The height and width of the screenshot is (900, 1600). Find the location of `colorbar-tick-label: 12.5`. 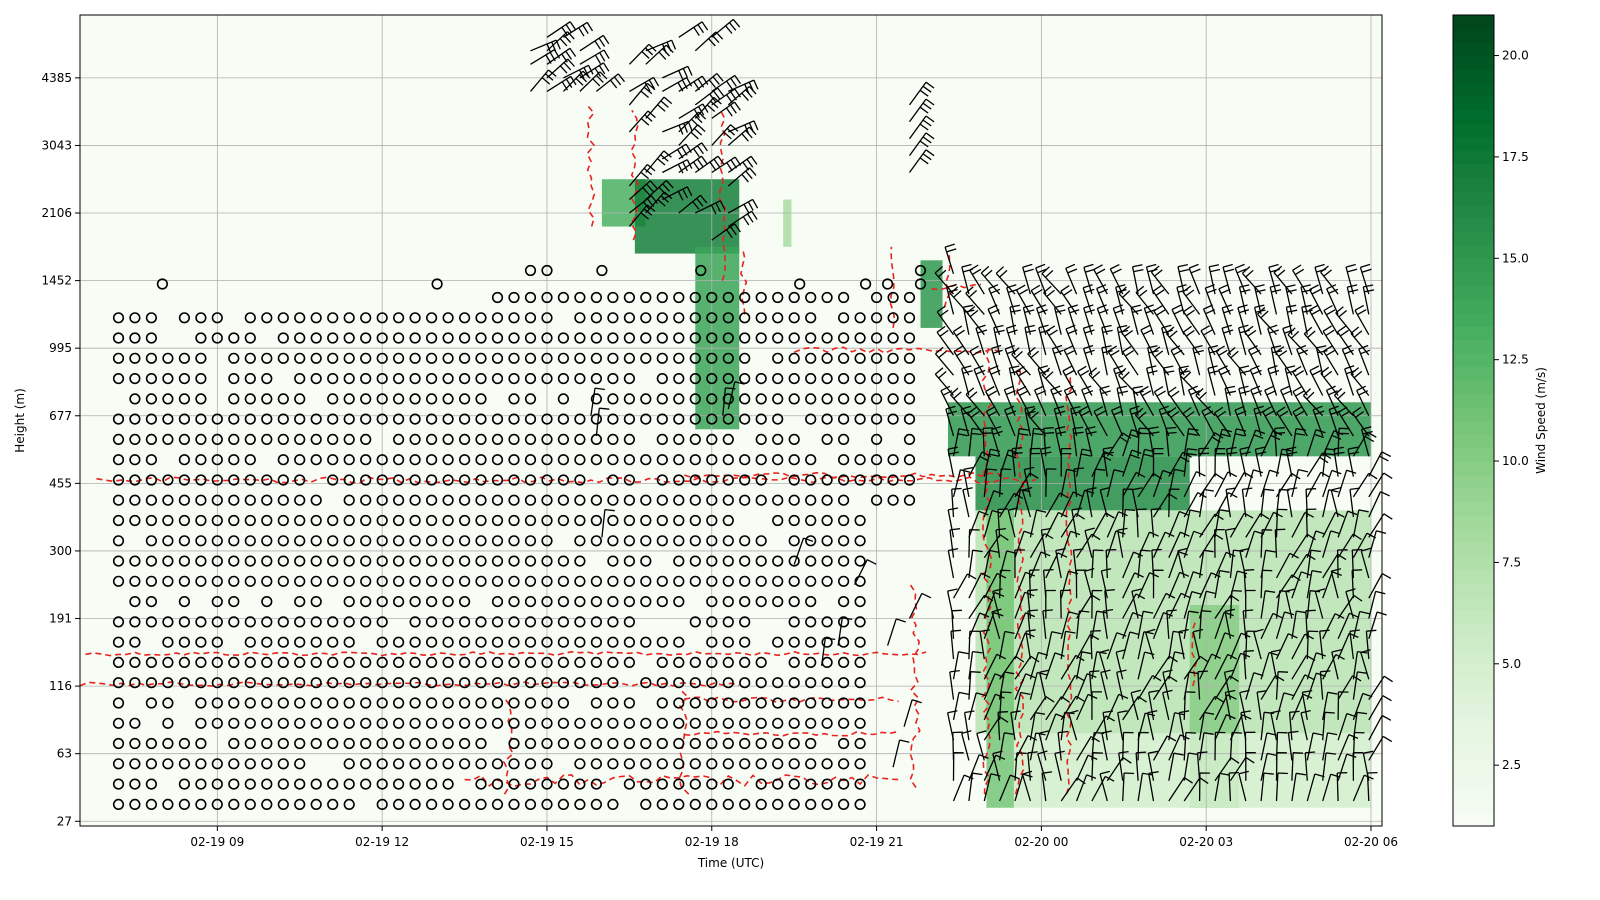

colorbar-tick-label: 12.5 is located at coordinates (1515, 360).